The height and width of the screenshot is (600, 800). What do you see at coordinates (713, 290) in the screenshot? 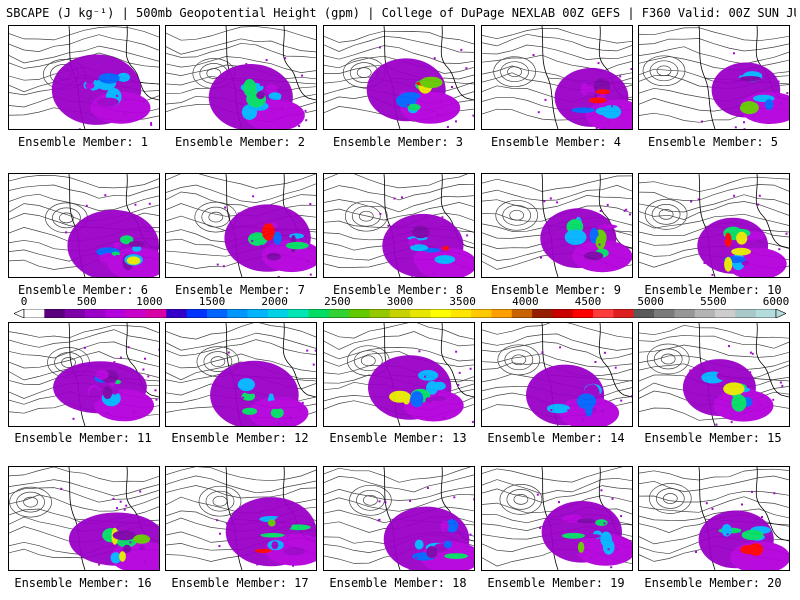
I see `ensemble-member-label: Ensemble Member: 10` at bounding box center [713, 290].